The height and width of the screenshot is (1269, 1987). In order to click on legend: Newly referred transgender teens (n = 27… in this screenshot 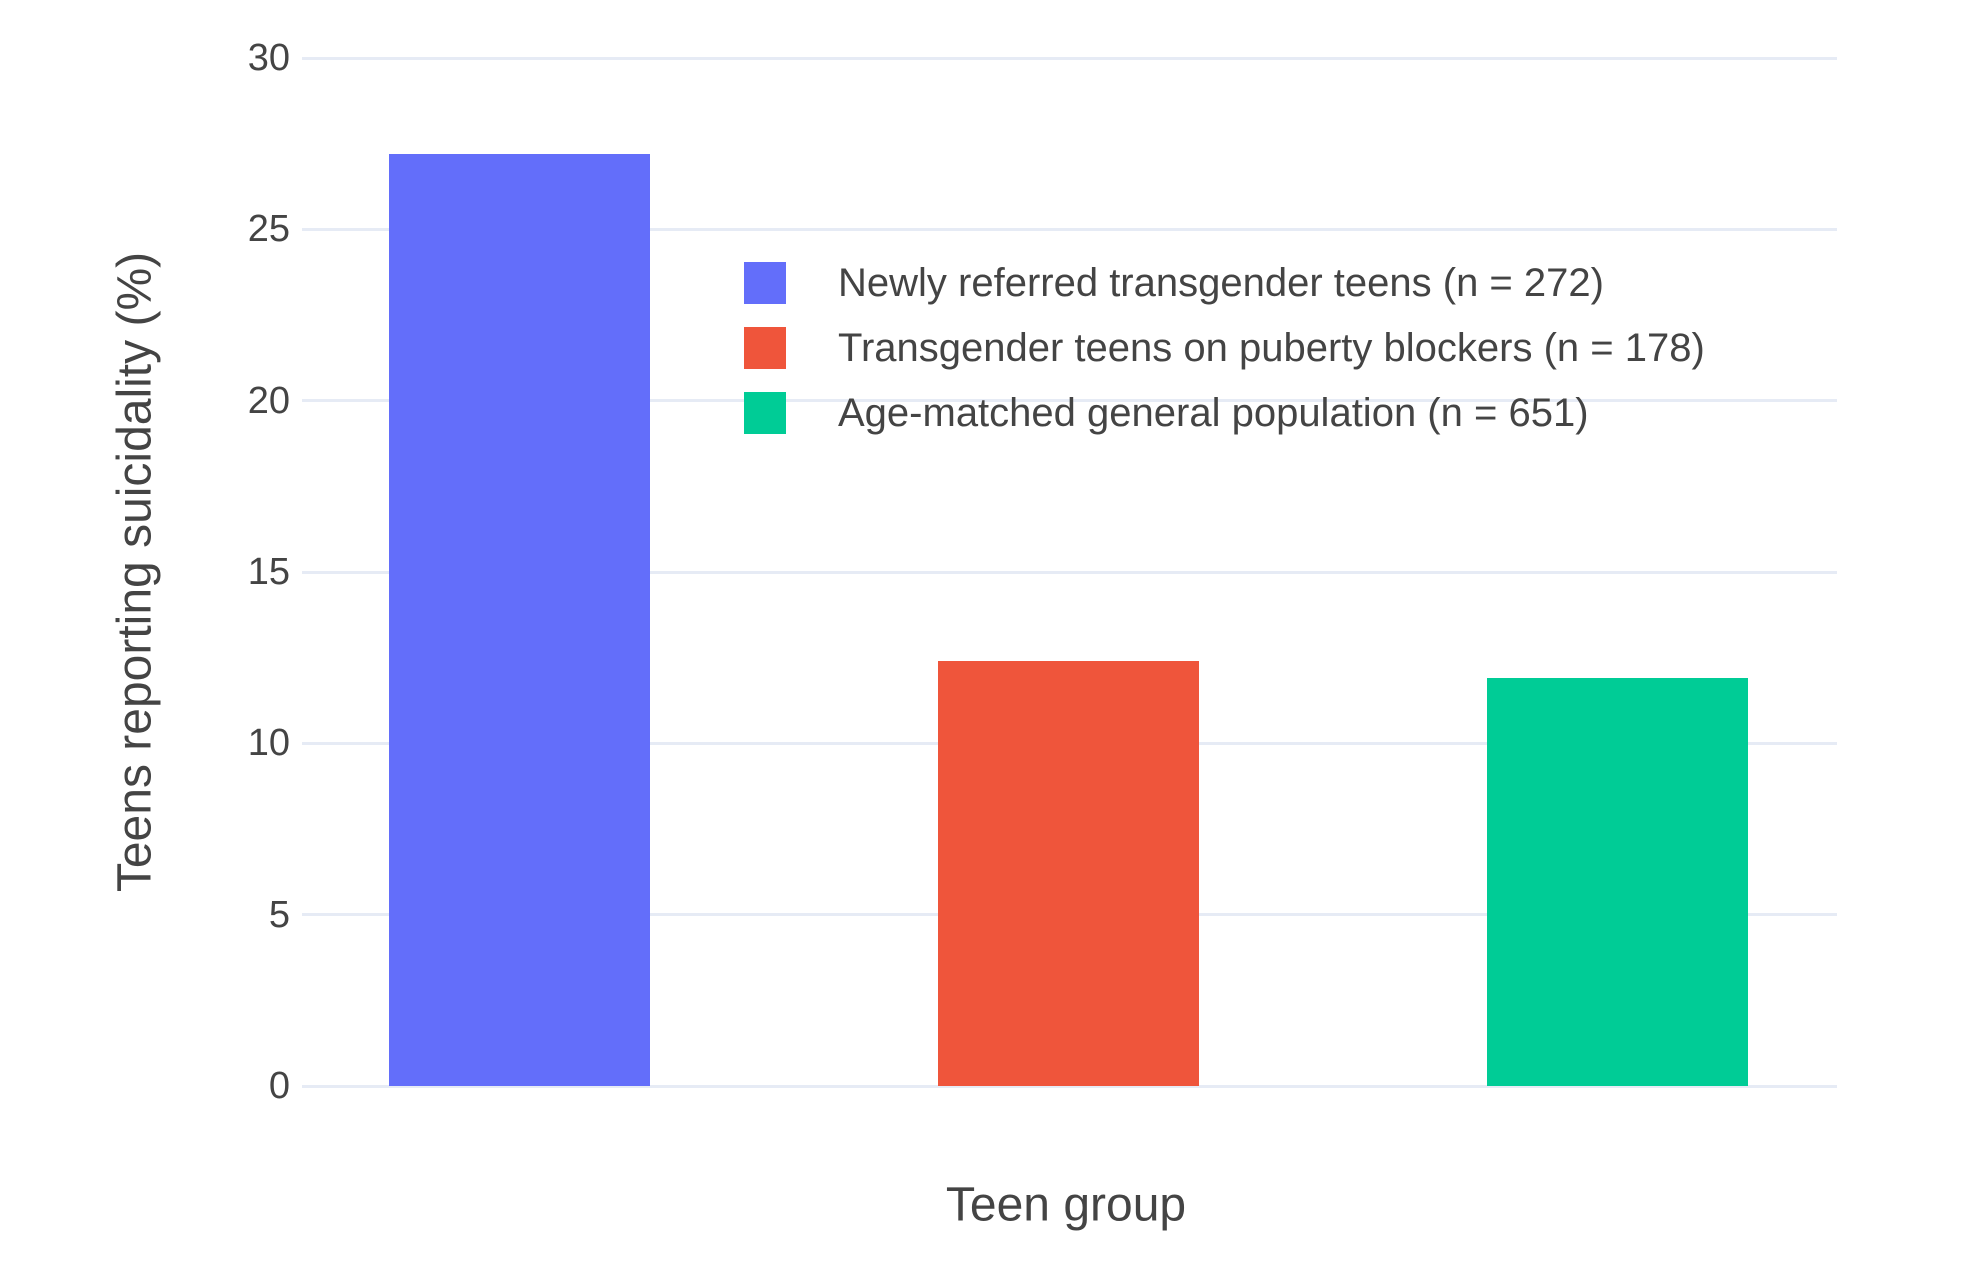, I will do `click(1224, 359)`.